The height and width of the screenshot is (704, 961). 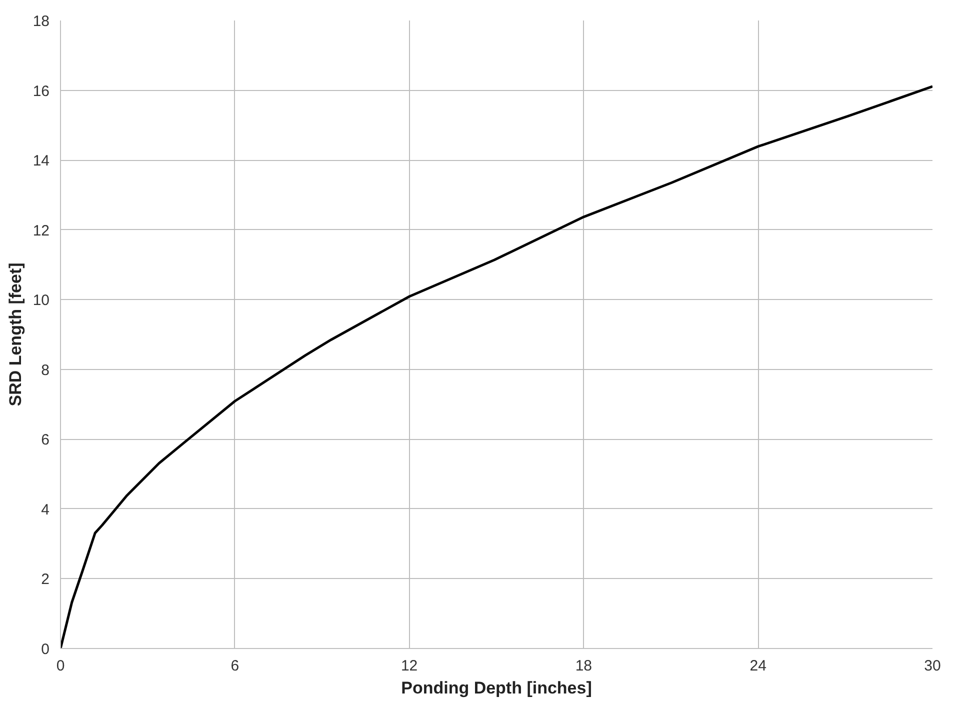 What do you see at coordinates (409, 666) in the screenshot?
I see `x-tick-label: 12` at bounding box center [409, 666].